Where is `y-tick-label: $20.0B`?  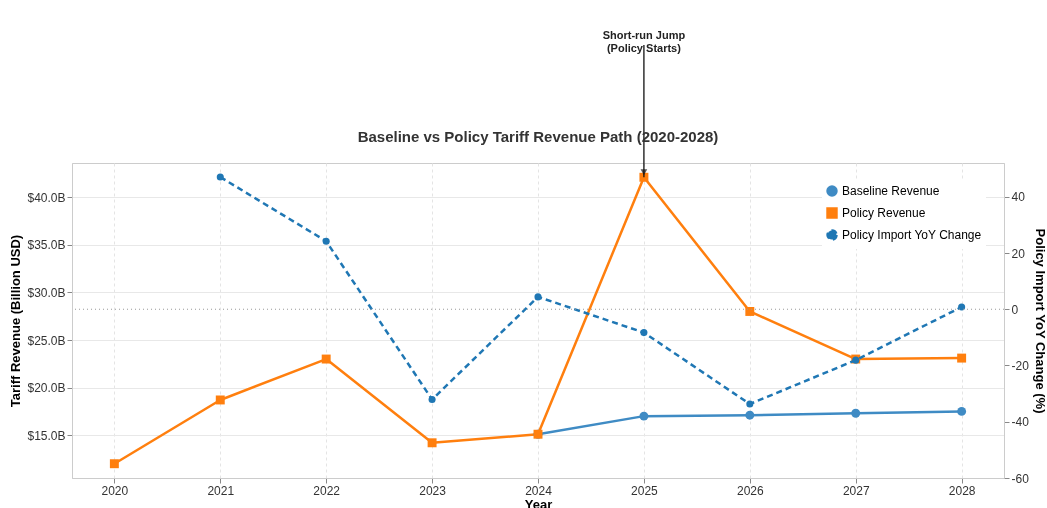 y-tick-label: $20.0B is located at coordinates (46, 388).